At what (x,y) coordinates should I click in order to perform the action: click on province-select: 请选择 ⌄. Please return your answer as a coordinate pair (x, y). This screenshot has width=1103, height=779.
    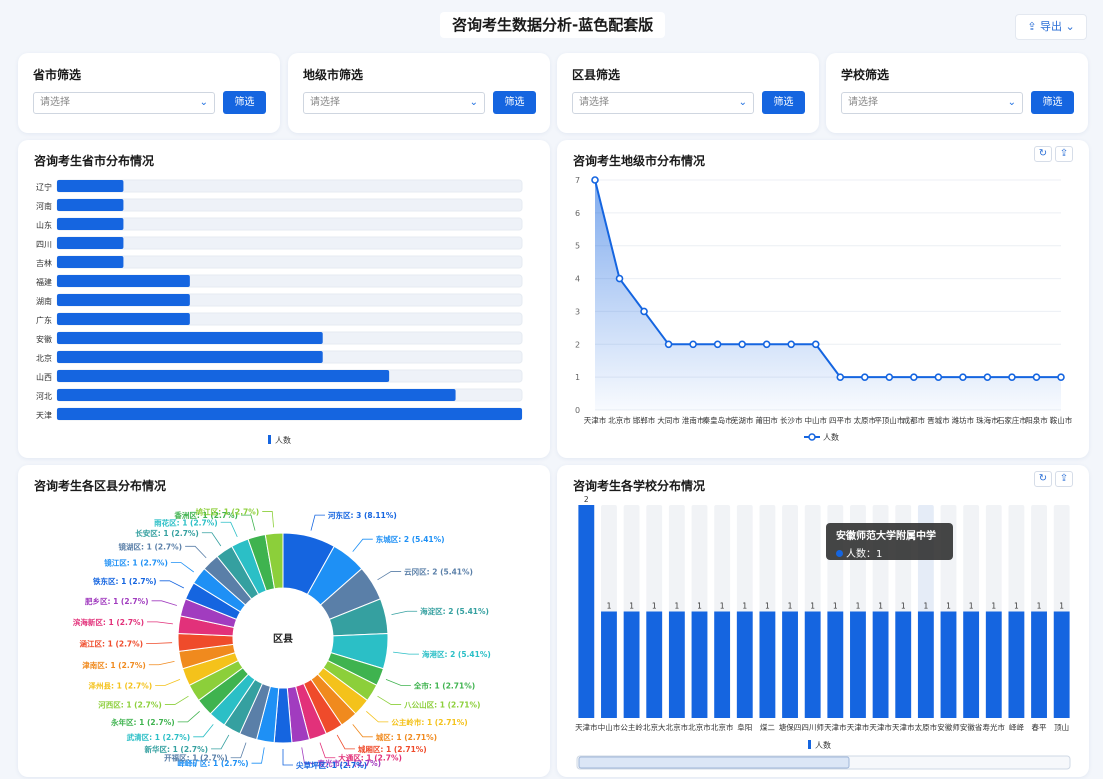
    Looking at the image, I should click on (124, 103).